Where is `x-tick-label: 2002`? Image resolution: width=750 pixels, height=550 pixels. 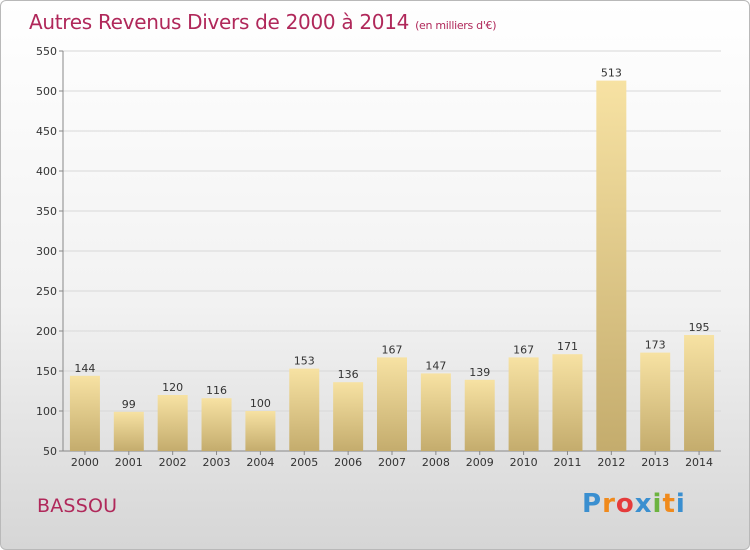
x-tick-label: 2002 is located at coordinates (173, 462).